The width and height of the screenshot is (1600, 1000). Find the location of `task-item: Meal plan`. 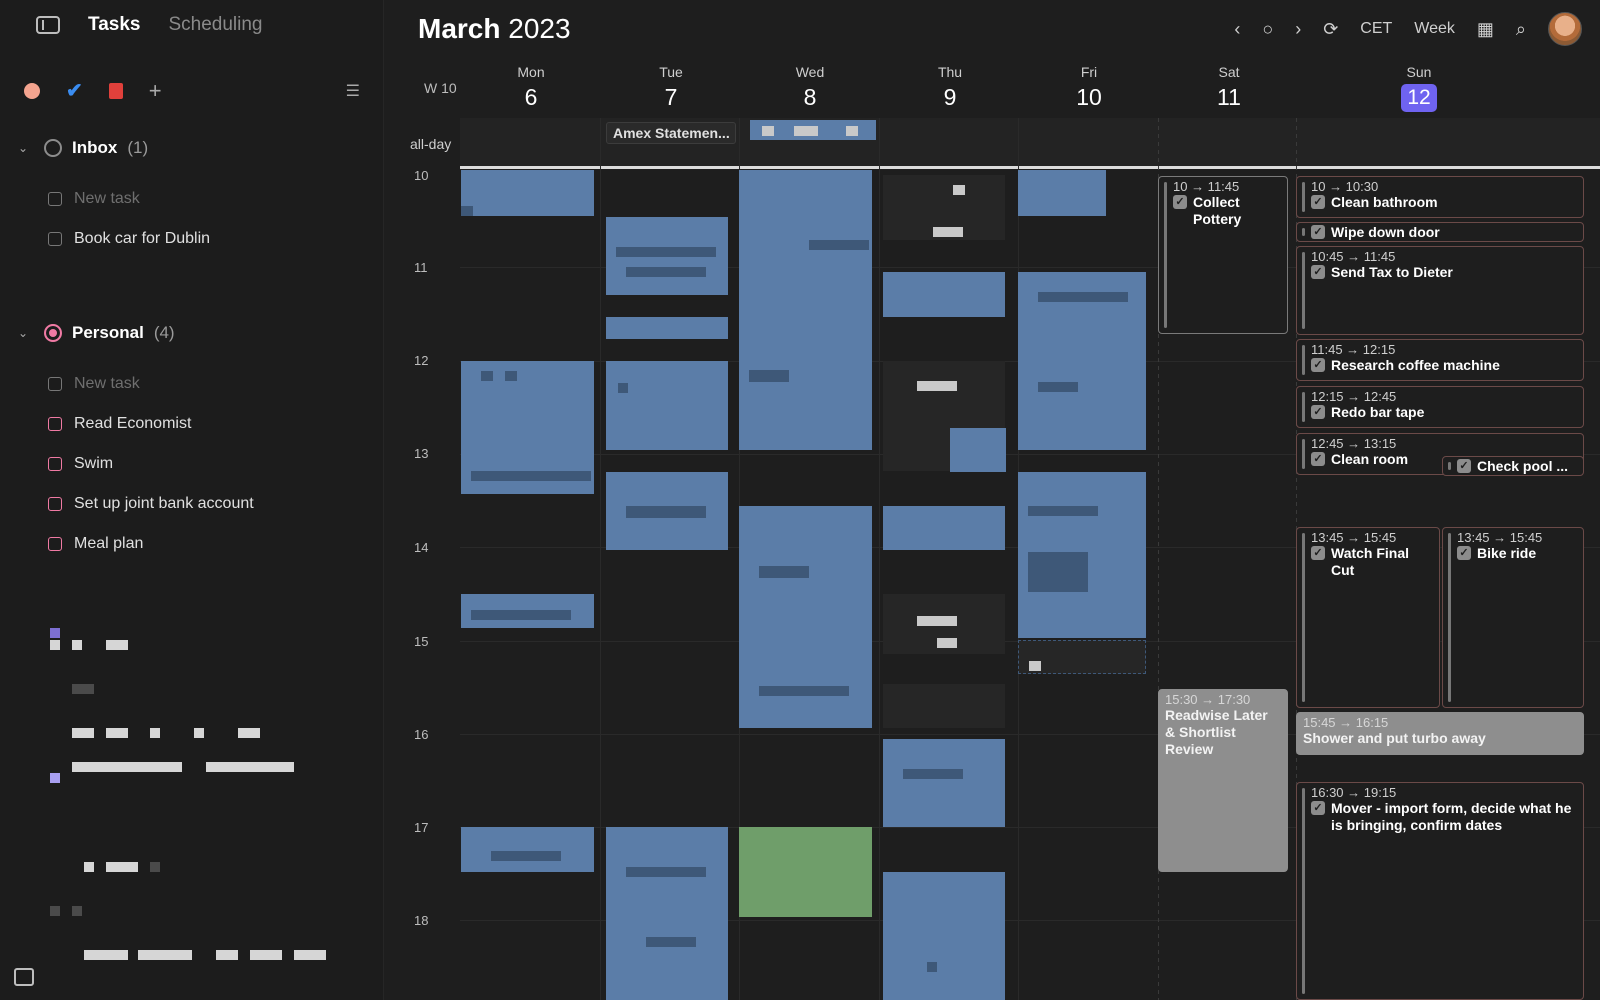

task-item: Meal plan is located at coordinates (95, 544).